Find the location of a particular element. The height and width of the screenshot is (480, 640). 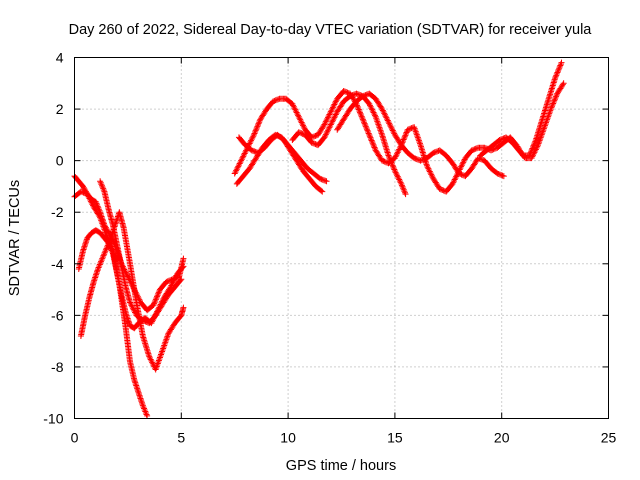

x-tick-label: 20 is located at coordinates (502, 438).